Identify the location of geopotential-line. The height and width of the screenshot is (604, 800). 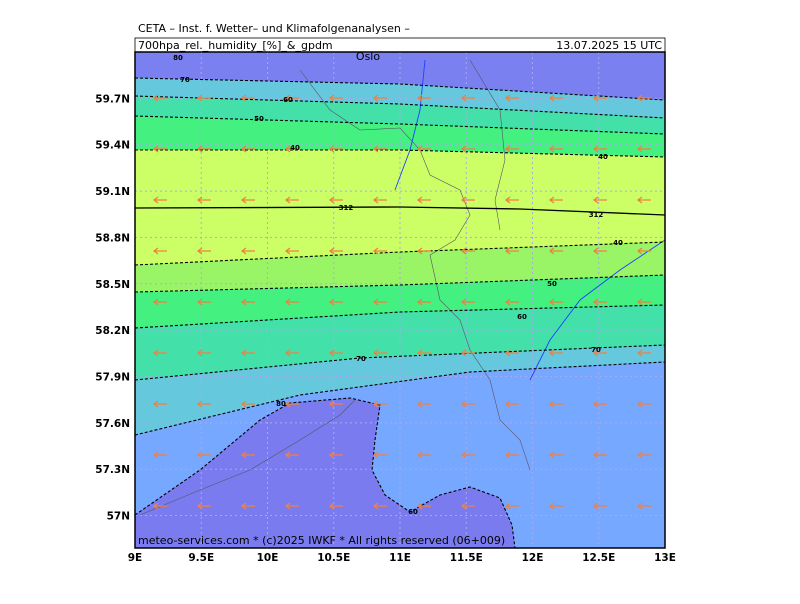
(400, 211).